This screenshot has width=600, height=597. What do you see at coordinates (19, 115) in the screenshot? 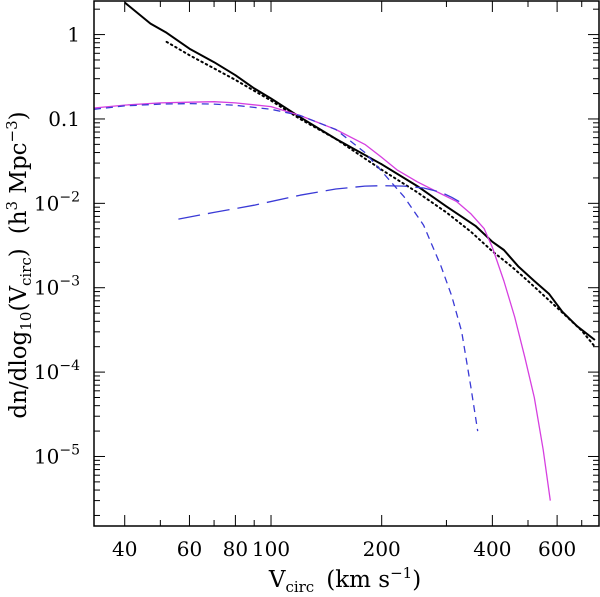
I see `y-axis-title-close2: )` at bounding box center [19, 115].